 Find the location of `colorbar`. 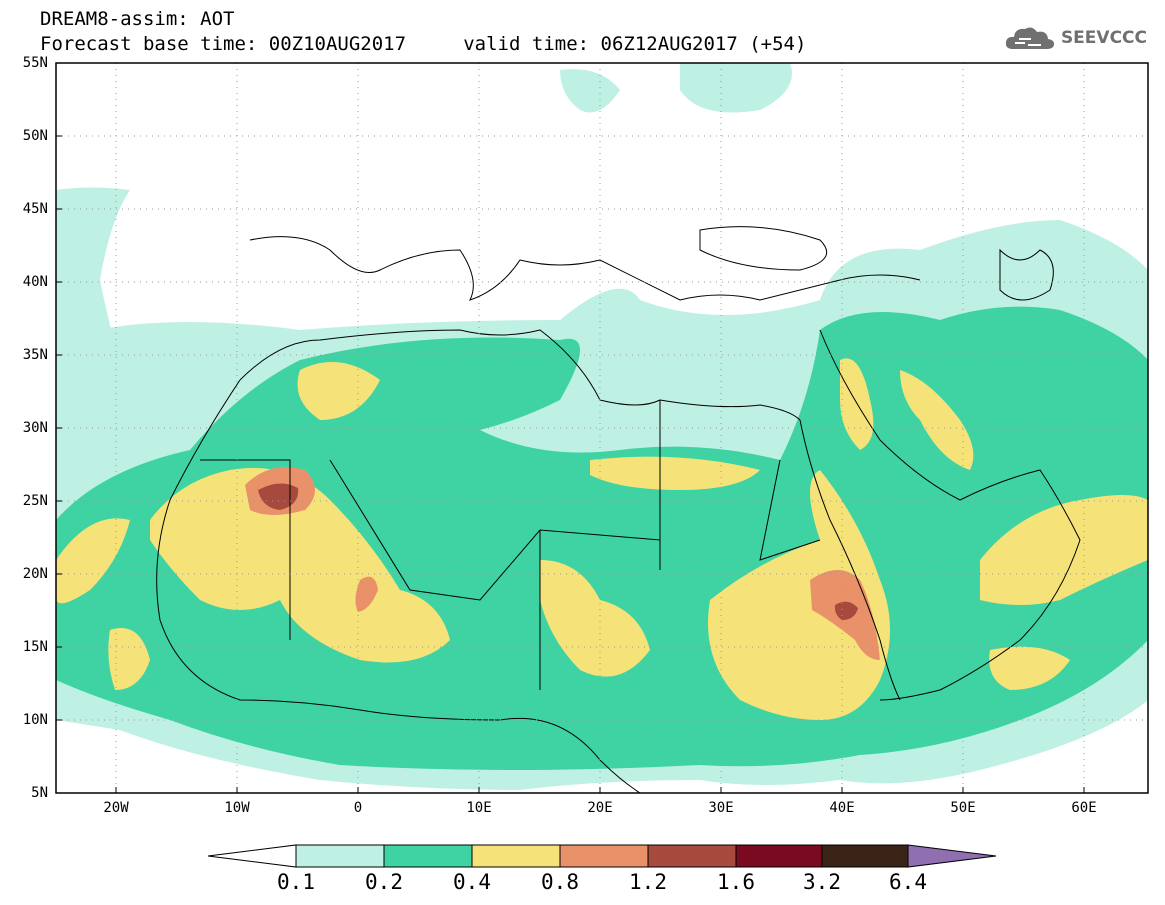

colorbar is located at coordinates (602, 856).